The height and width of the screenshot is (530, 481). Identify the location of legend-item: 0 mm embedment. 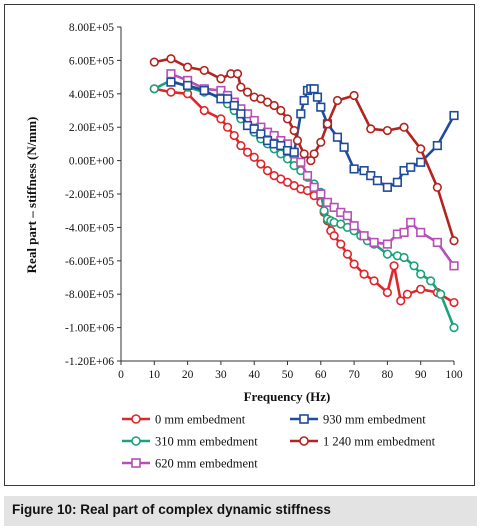
(184, 420).